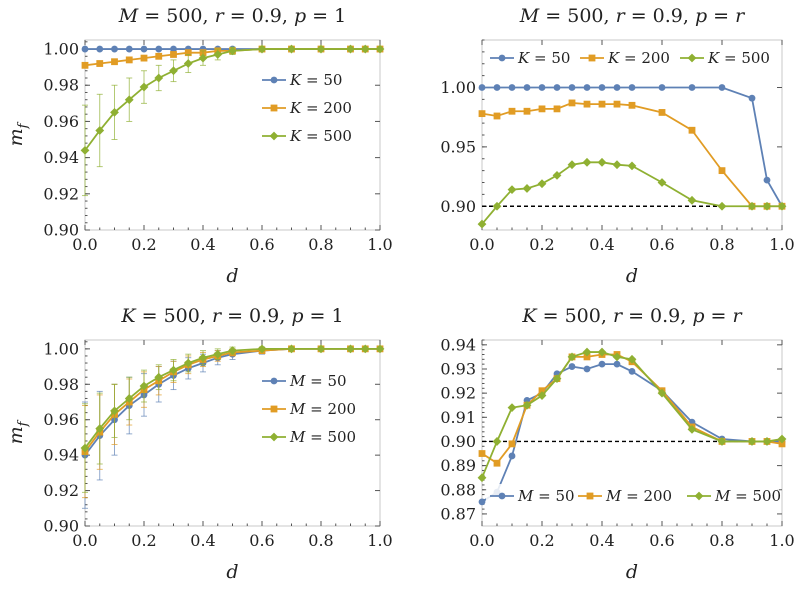 This screenshot has width=797, height=596. Describe the element at coordinates (747, 496) in the screenshot. I see `legend-label: M = 500` at that location.